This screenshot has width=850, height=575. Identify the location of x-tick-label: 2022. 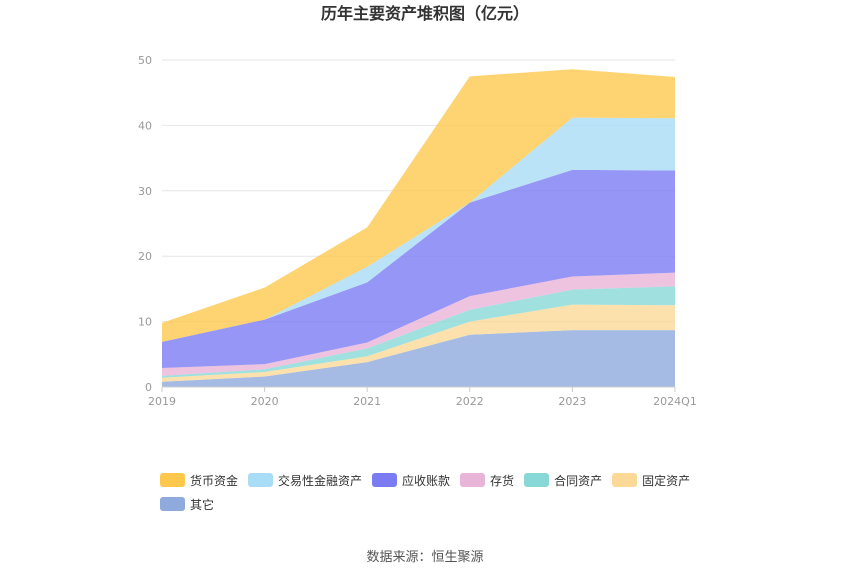
(470, 401).